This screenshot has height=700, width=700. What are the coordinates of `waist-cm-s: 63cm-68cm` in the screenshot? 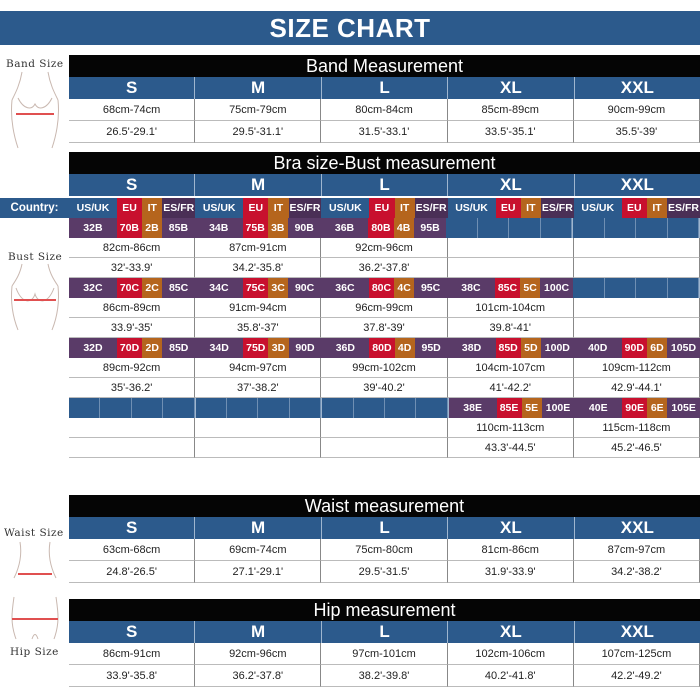 It's located at (132, 550).